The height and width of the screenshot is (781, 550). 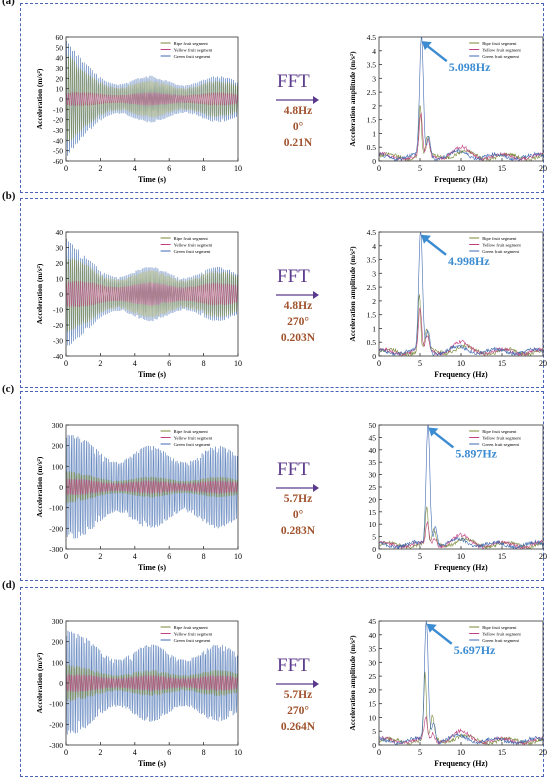 What do you see at coordinates (204, 752) in the screenshot?
I see `time-x-tick-label: 8` at bounding box center [204, 752].